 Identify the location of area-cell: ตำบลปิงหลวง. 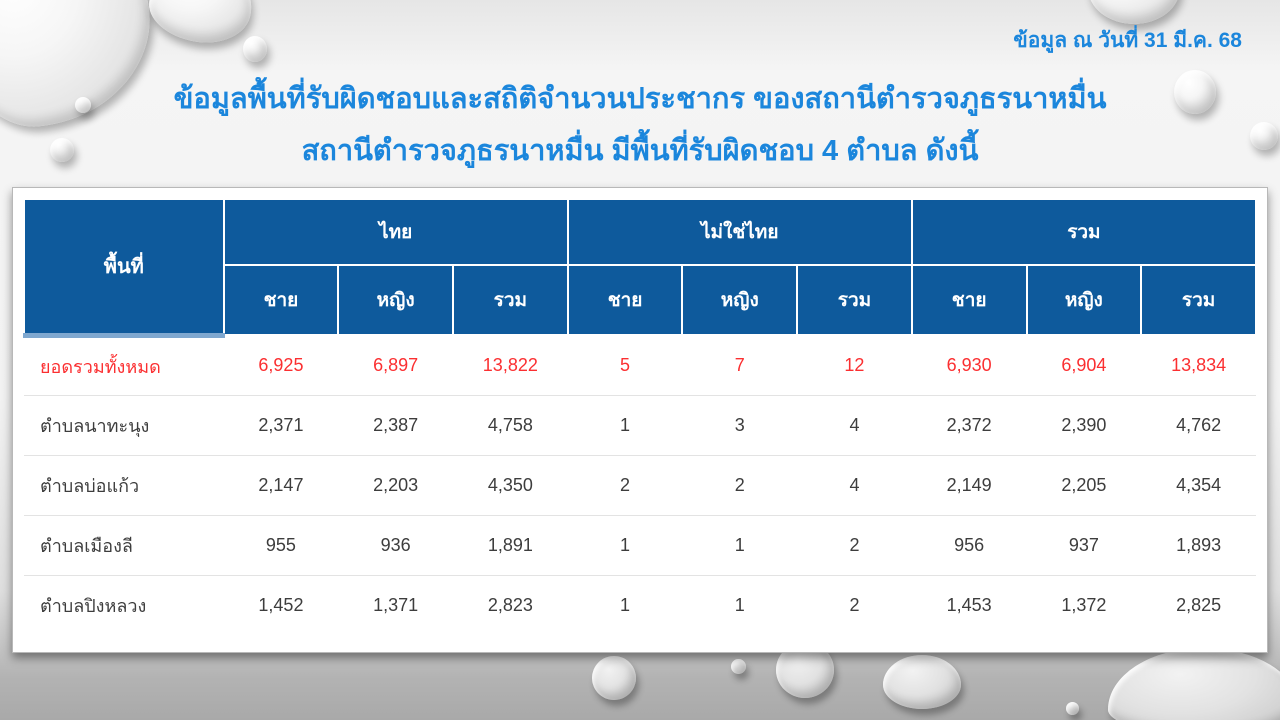
(124, 605).